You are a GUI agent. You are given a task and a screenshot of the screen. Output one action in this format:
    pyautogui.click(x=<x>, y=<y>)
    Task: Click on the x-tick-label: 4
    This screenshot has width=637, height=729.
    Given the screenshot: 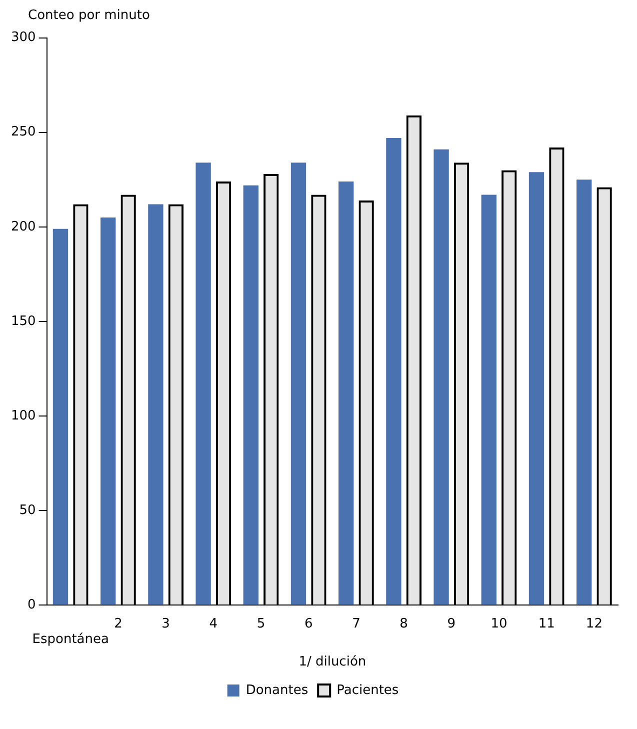 What is the action you would take?
    pyautogui.click(x=213, y=624)
    